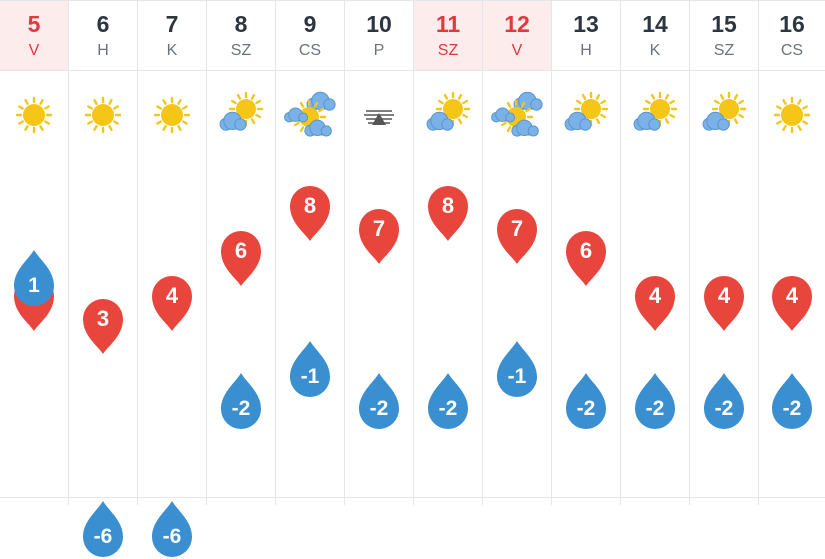  I want to click on day-header: 11 SZ, so click(448, 36).